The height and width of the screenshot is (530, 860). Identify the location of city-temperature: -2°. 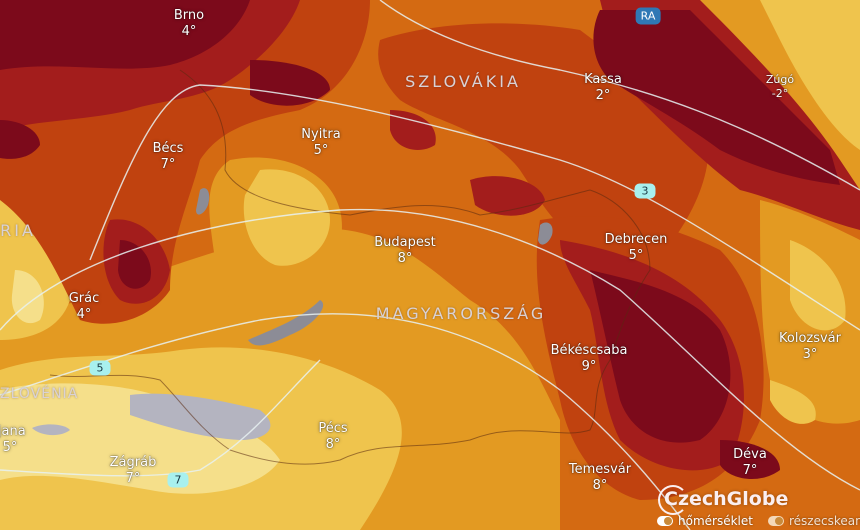
(780, 93).